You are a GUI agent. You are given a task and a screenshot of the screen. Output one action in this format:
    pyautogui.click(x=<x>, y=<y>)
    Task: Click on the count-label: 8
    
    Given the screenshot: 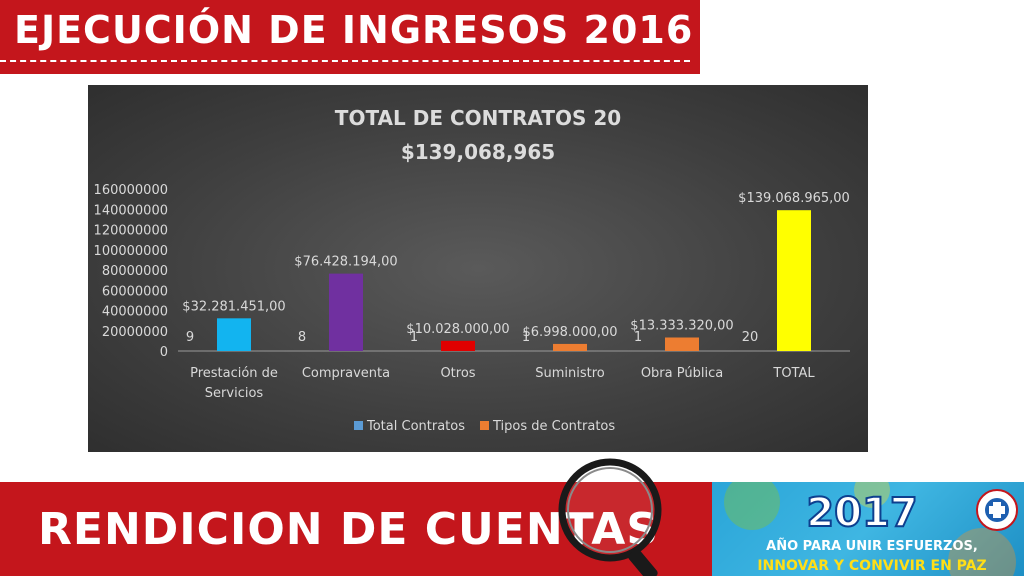 What is the action you would take?
    pyautogui.click(x=302, y=337)
    